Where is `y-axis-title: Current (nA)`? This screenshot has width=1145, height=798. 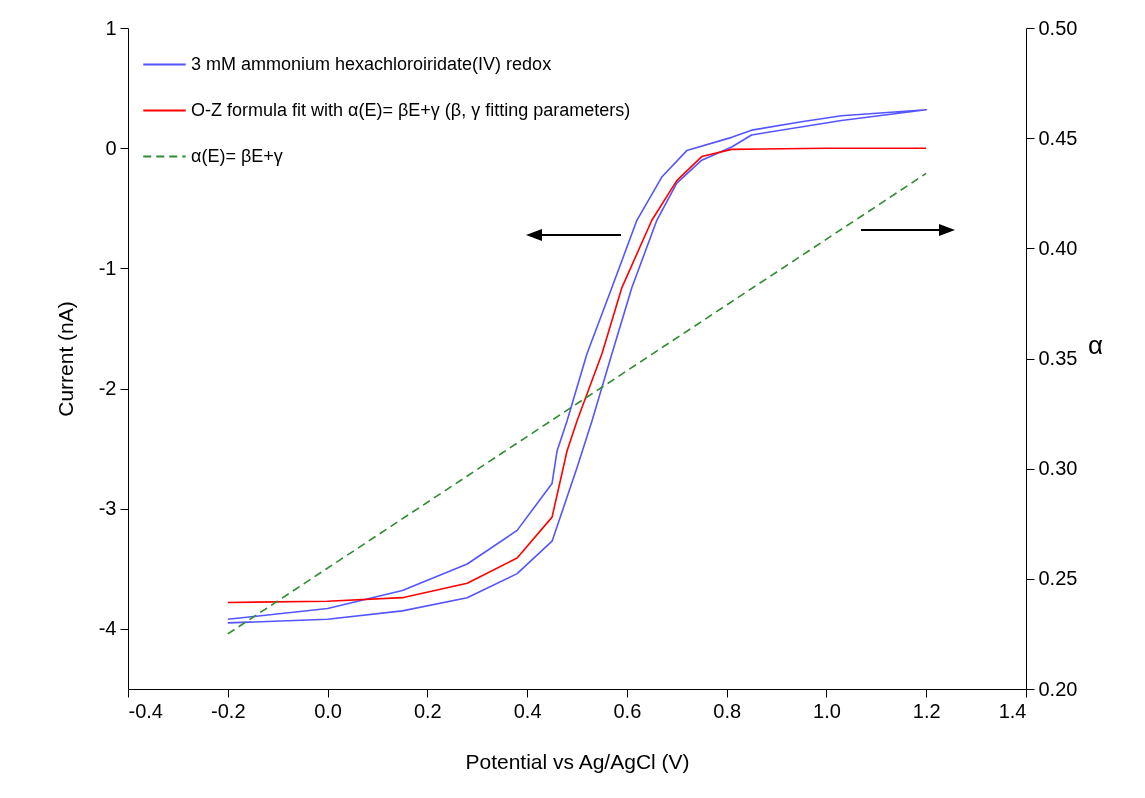 y-axis-title: Current (nA) is located at coordinates (65, 359).